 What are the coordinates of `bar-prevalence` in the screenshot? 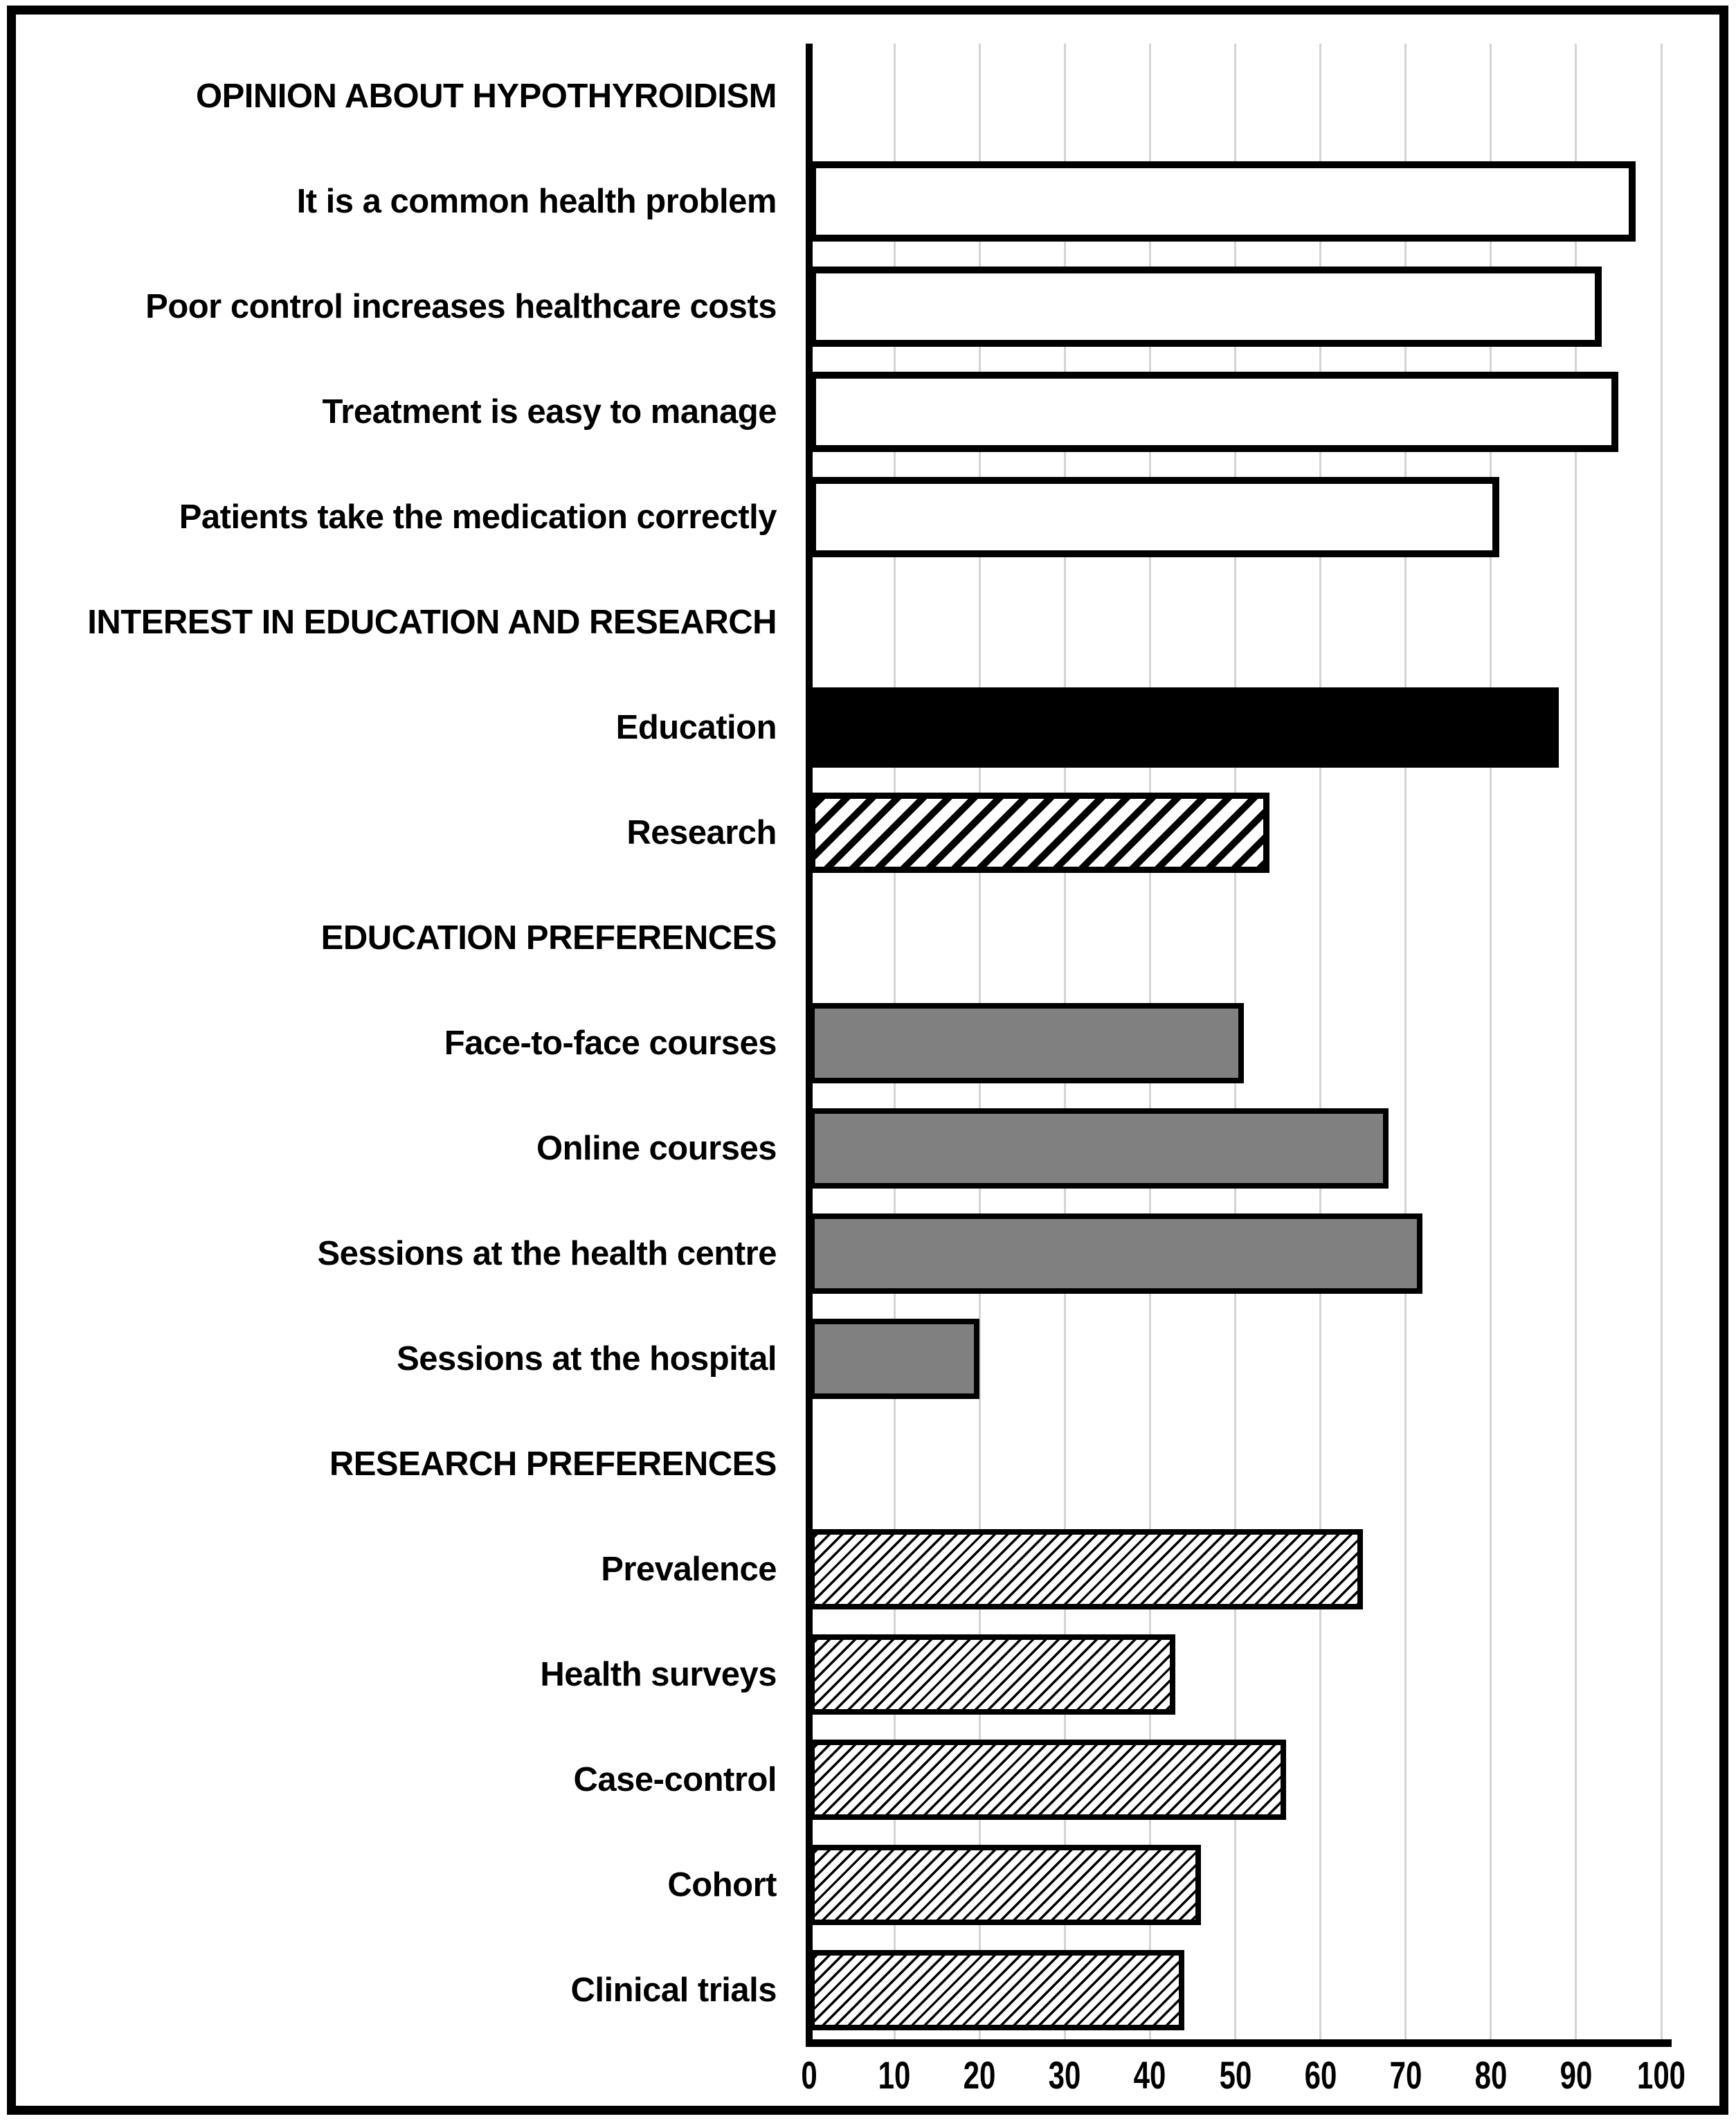 It's located at (1086, 1569).